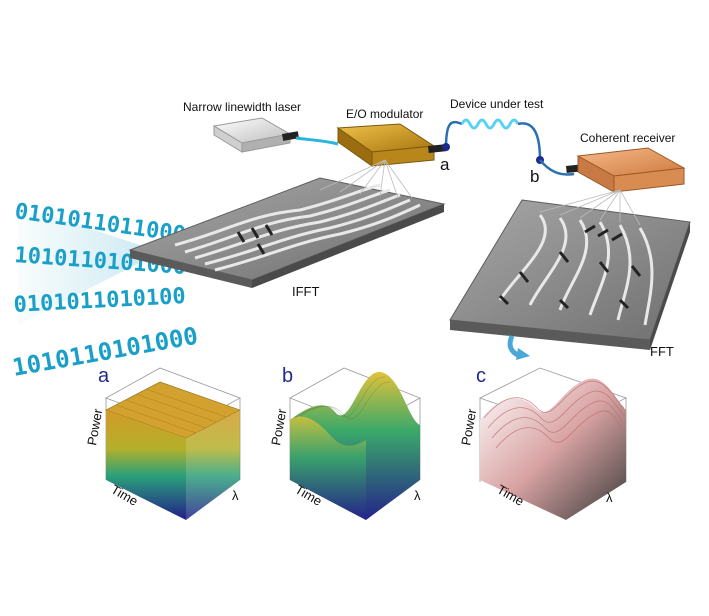 Image resolution: width=709 pixels, height=616 pixels. Describe the element at coordinates (417, 495) in the screenshot. I see `panel-b-zlabel: λ` at that location.